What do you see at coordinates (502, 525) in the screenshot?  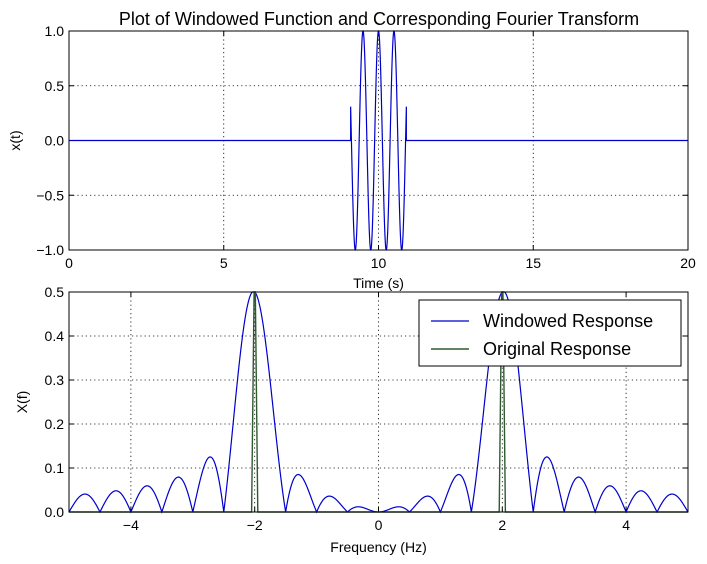 I see `bottom-x-tick-label: 2` at bounding box center [502, 525].